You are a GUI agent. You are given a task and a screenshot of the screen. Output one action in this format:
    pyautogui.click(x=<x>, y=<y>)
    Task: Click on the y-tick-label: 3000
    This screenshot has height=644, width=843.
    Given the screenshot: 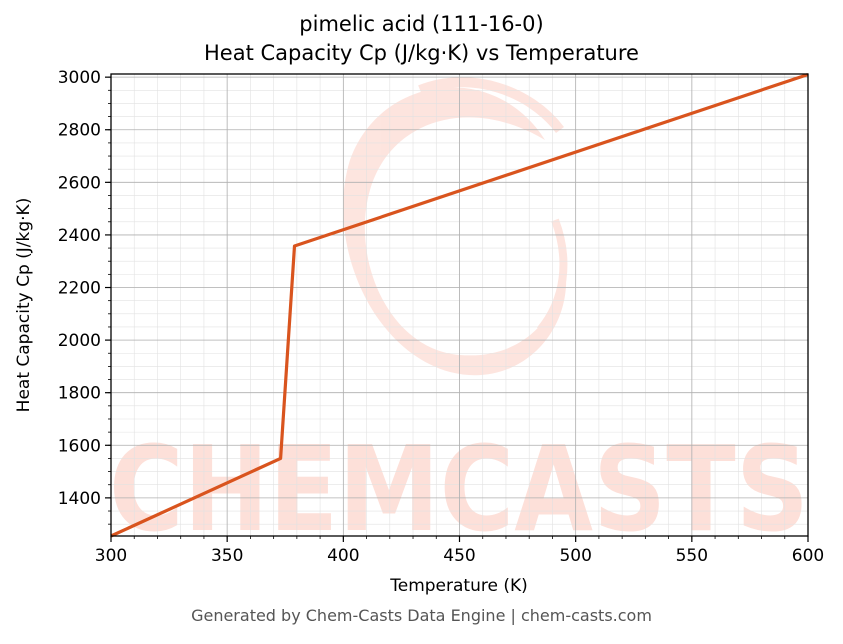 What is the action you would take?
    pyautogui.click(x=79, y=78)
    